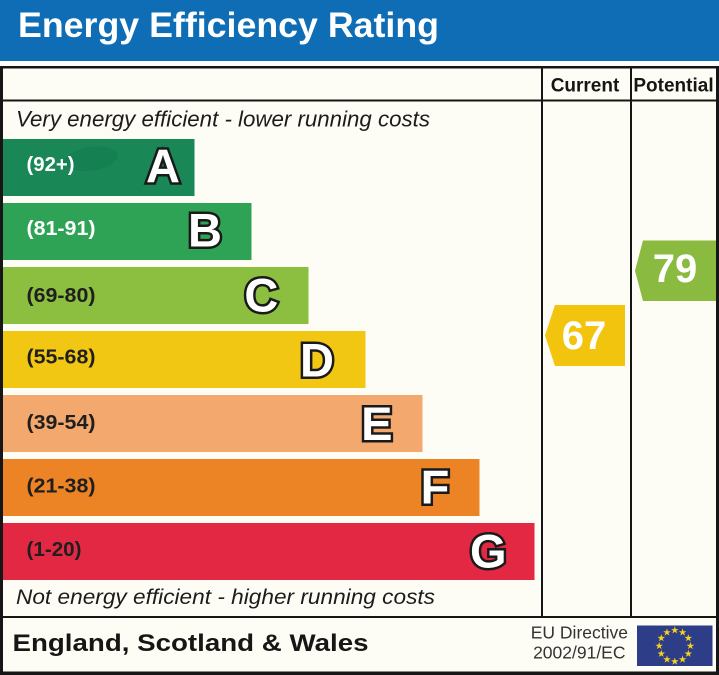  I want to click on svg-text: Potential, so click(673, 85).